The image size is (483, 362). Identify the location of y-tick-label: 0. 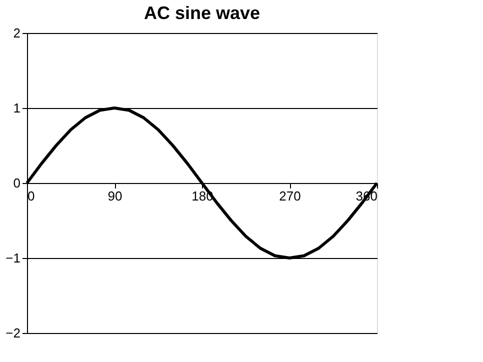
(16, 183).